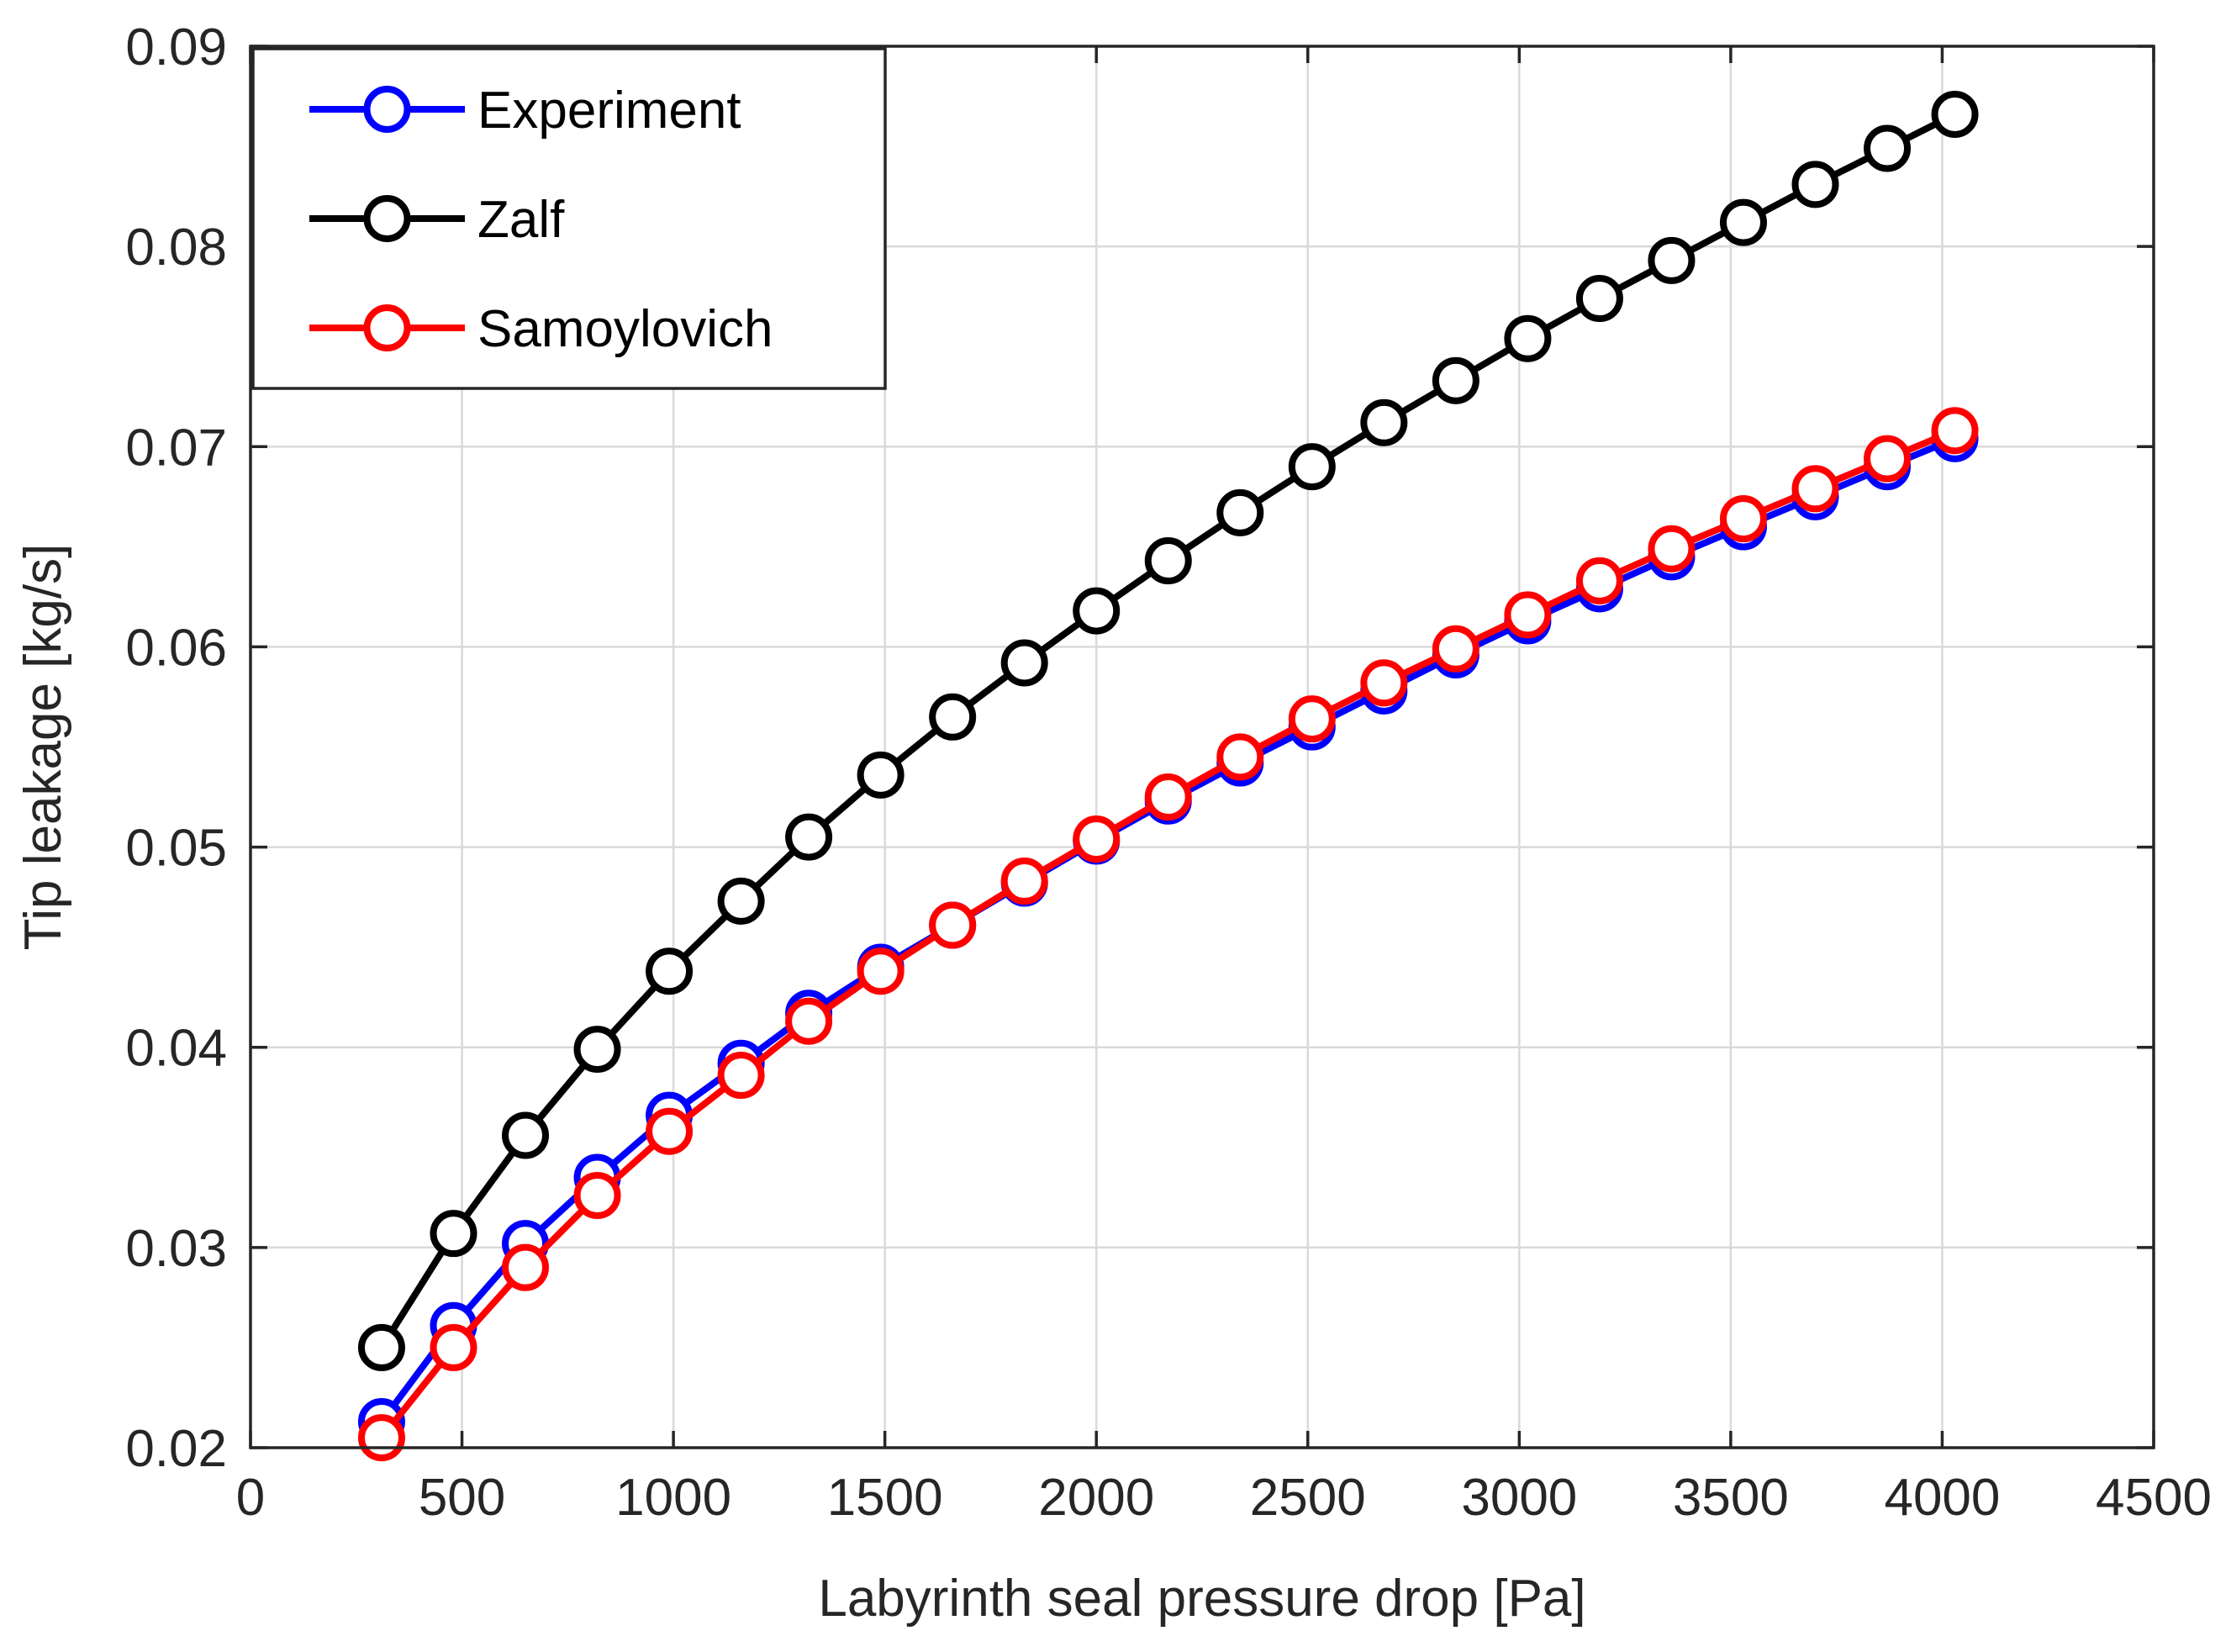  I want to click on x-tick-label: 0, so click(250, 1498).